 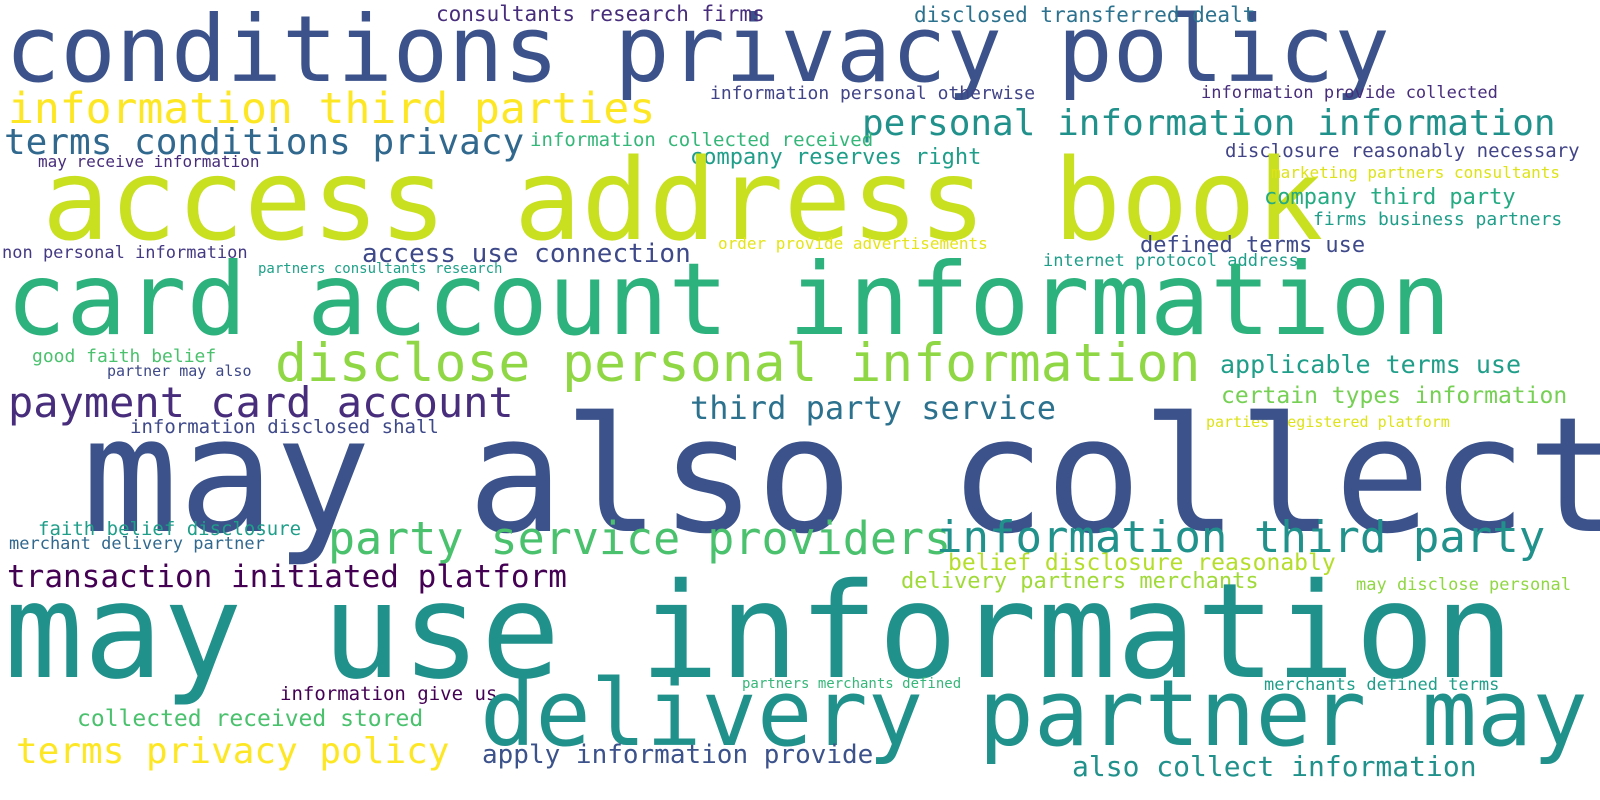 What do you see at coordinates (640, 538) in the screenshot?
I see `cloud-word: party service providers` at bounding box center [640, 538].